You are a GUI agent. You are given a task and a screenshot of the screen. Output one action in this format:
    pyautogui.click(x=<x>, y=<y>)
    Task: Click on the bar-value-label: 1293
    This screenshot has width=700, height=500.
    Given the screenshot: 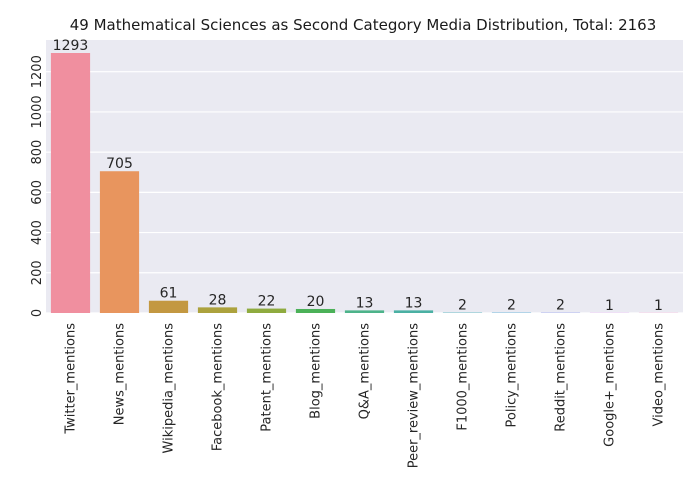 What is the action you would take?
    pyautogui.click(x=71, y=46)
    